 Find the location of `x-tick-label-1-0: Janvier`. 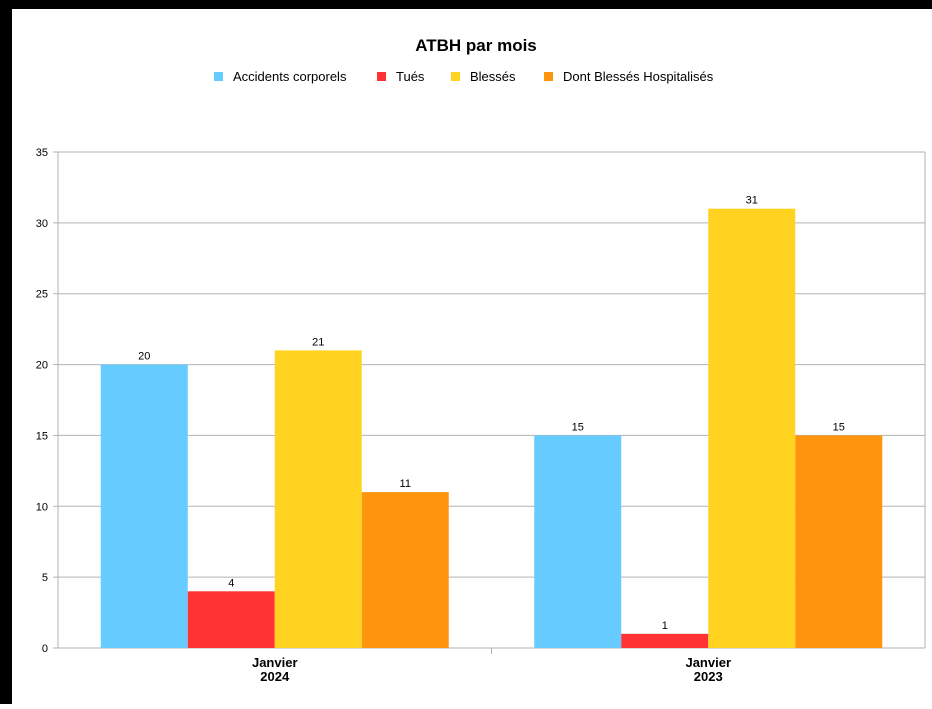

x-tick-label-1-0: Janvier is located at coordinates (708, 662).